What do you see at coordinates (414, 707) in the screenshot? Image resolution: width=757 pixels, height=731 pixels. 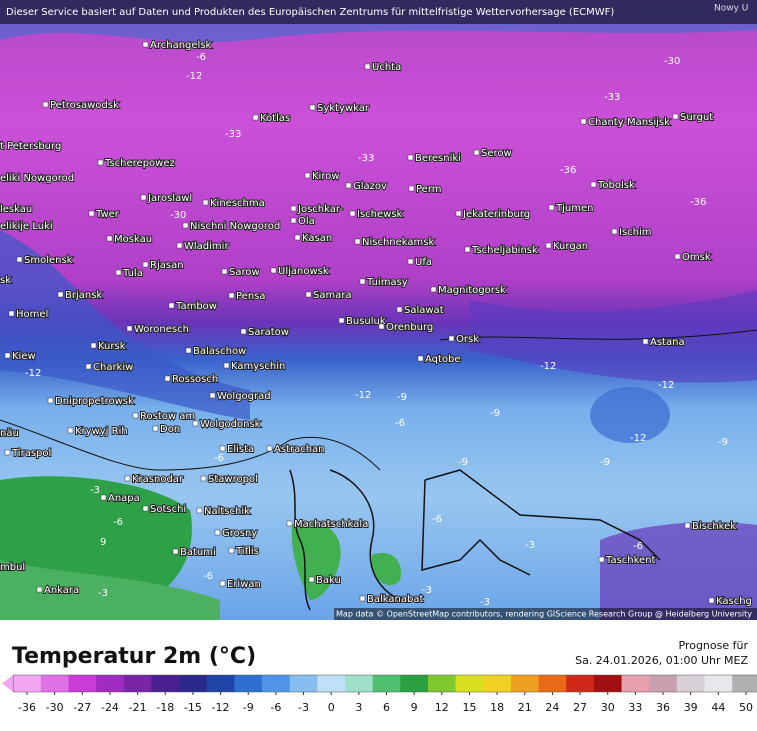 I see `colorbar-tick-label: 9` at bounding box center [414, 707].